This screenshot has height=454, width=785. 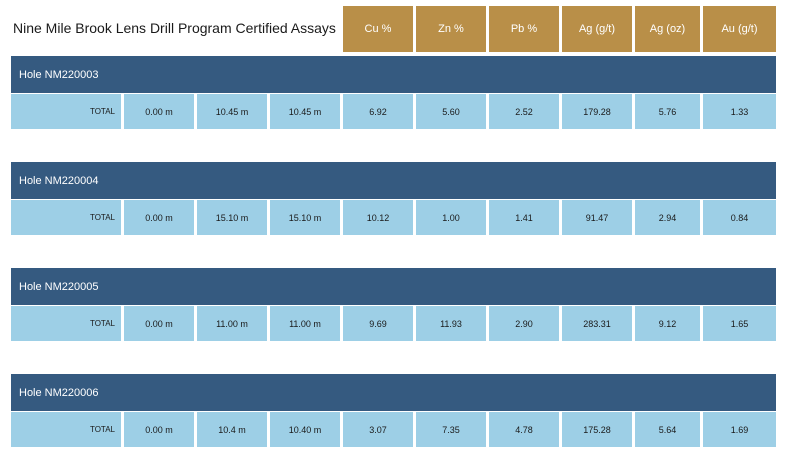 What do you see at coordinates (451, 217) in the screenshot?
I see `zn-cell: 1.00` at bounding box center [451, 217].